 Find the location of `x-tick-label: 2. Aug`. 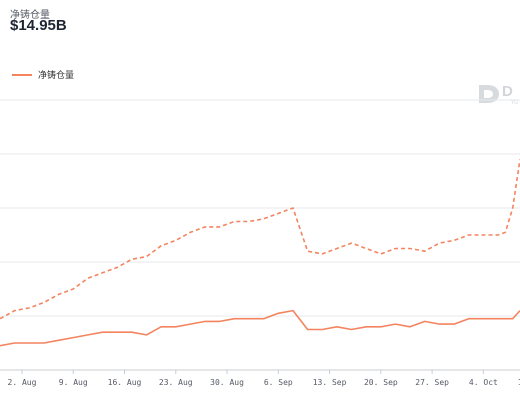

x-tick-label: 2. Aug is located at coordinates (22, 382).